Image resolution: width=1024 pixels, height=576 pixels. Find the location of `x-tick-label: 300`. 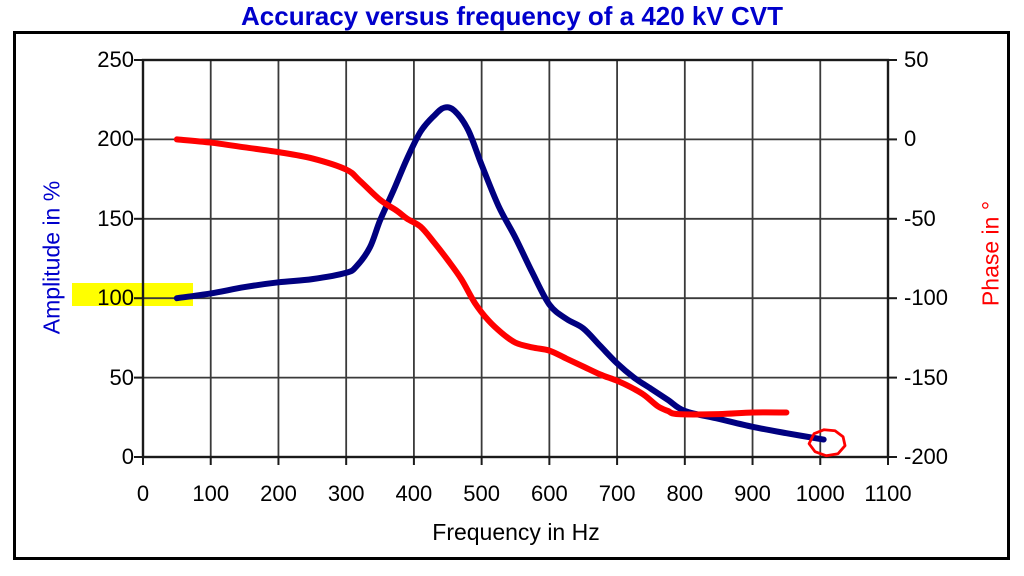

x-tick-label: 300 is located at coordinates (346, 493).